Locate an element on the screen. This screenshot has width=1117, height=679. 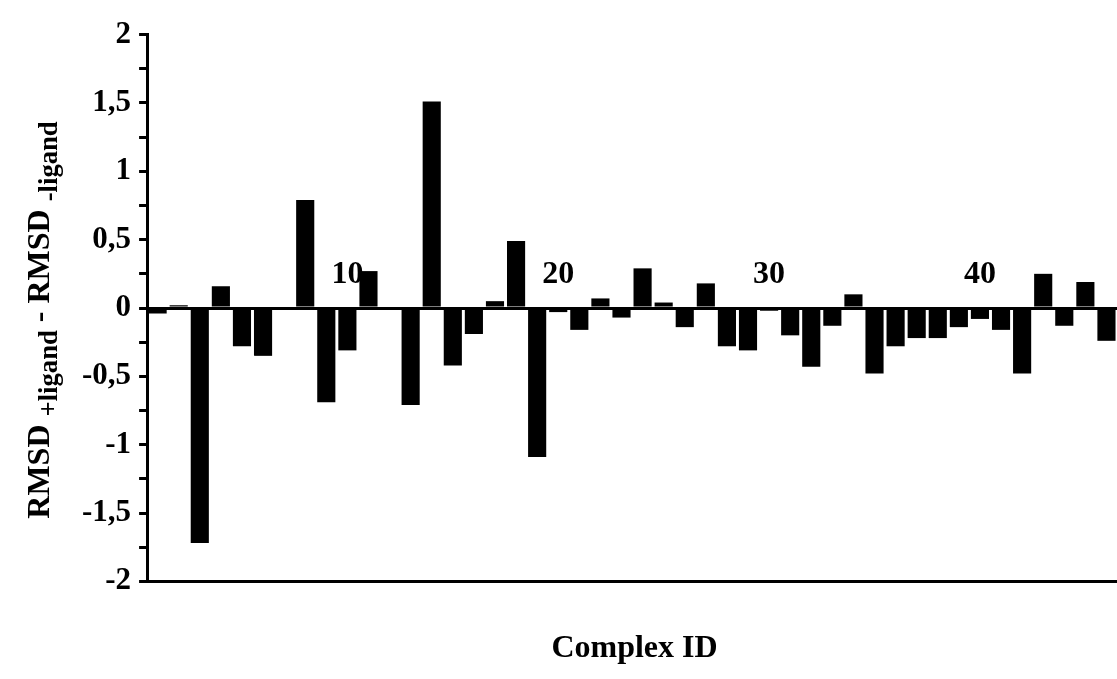
y-tick-label: -0,5 is located at coordinates (107, 374).